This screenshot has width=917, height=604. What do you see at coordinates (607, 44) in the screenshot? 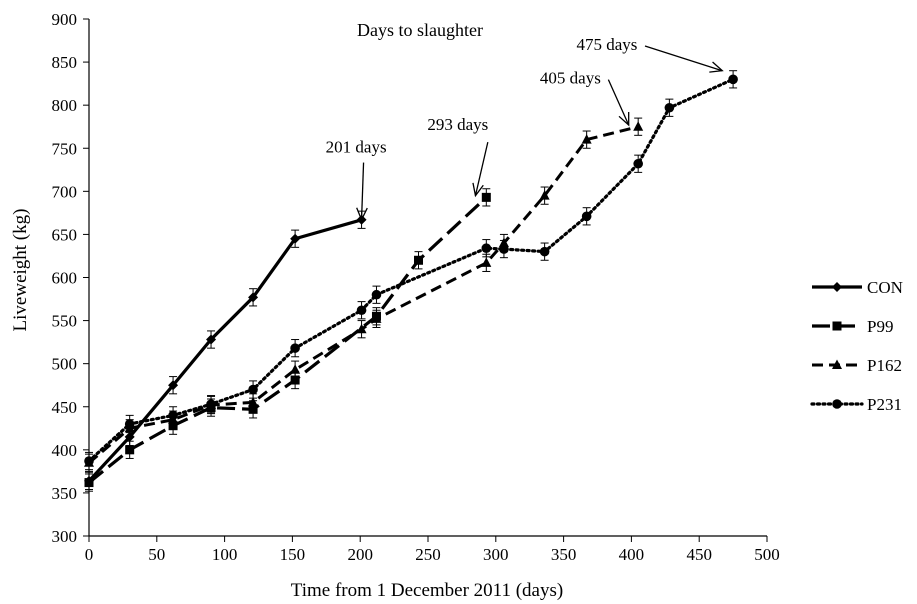
I see `annotation-label: 475 days` at bounding box center [607, 44].